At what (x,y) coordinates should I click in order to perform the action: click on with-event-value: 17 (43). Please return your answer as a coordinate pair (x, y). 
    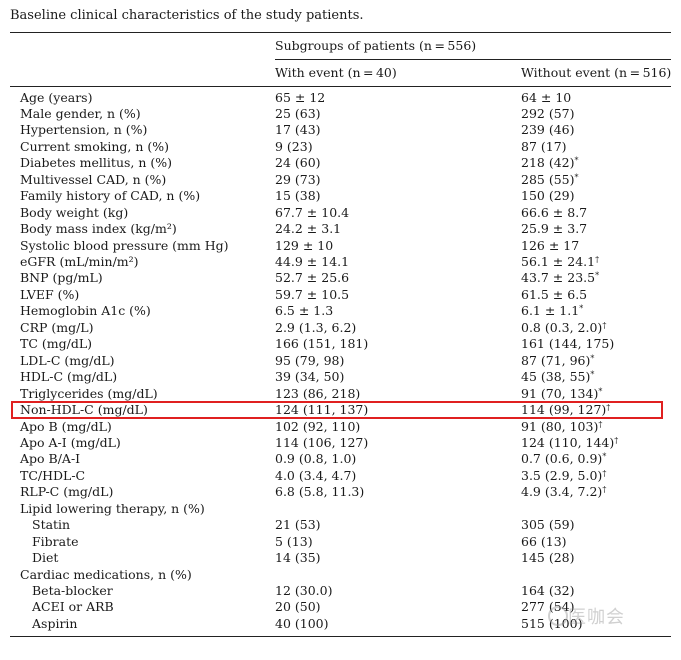
    Looking at the image, I should click on (298, 130).